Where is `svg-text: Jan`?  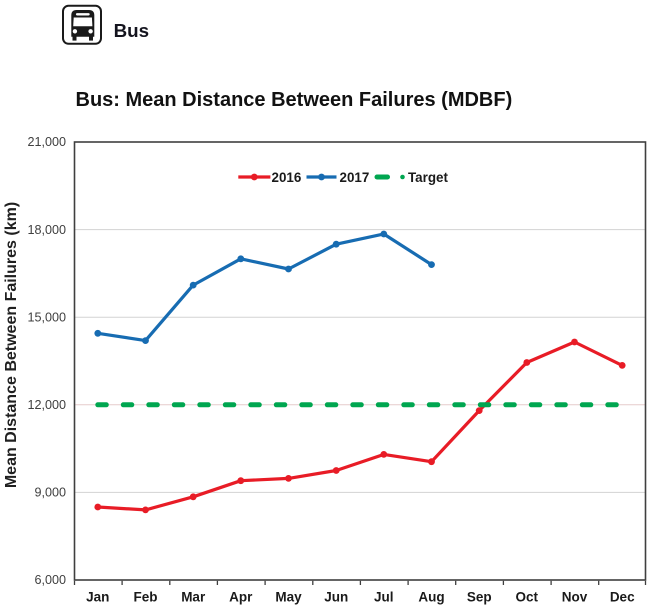
svg-text: Jan is located at coordinates (97, 597).